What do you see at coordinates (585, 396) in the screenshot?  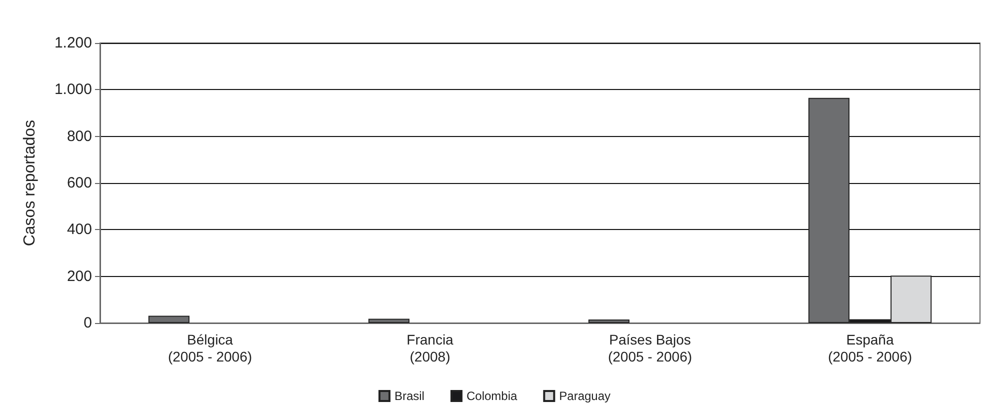 I see `legend-label: Paraguay` at bounding box center [585, 396].